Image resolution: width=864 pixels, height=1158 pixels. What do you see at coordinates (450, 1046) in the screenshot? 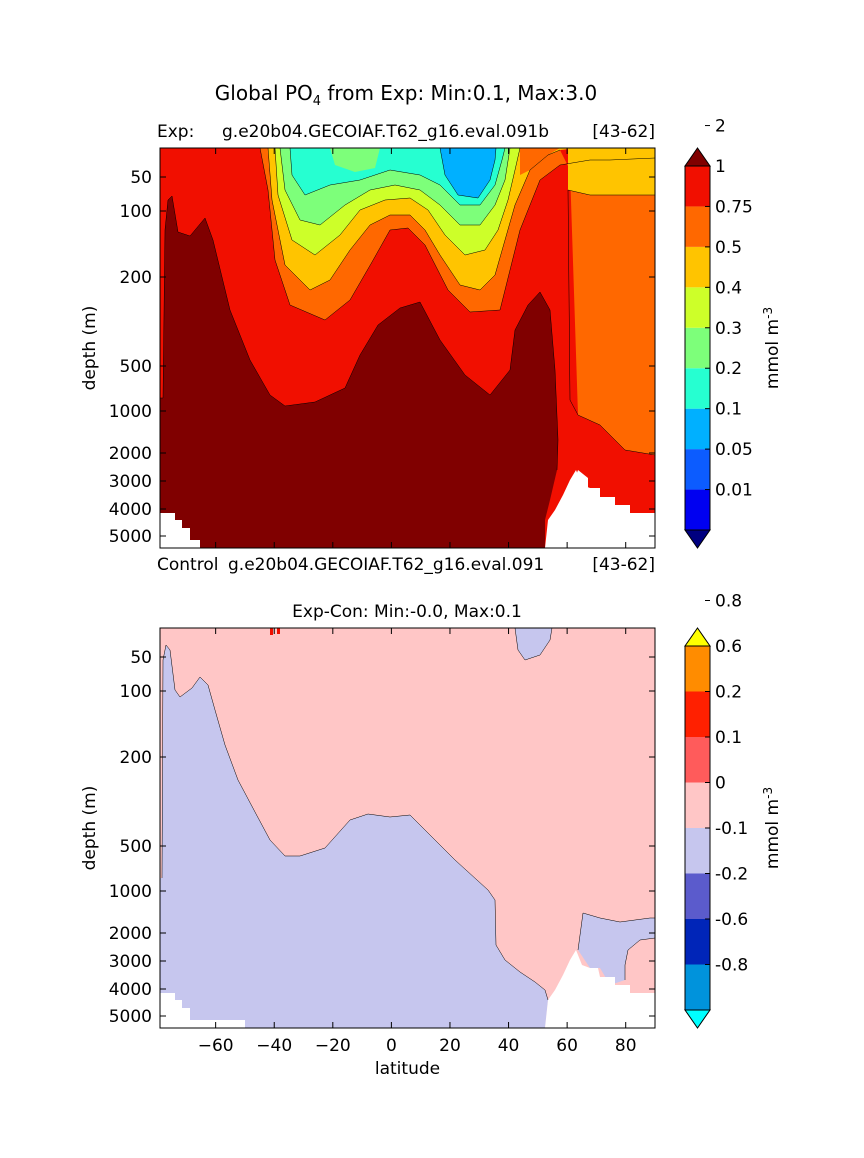
I see `x-tick-label: 20` at bounding box center [450, 1046].